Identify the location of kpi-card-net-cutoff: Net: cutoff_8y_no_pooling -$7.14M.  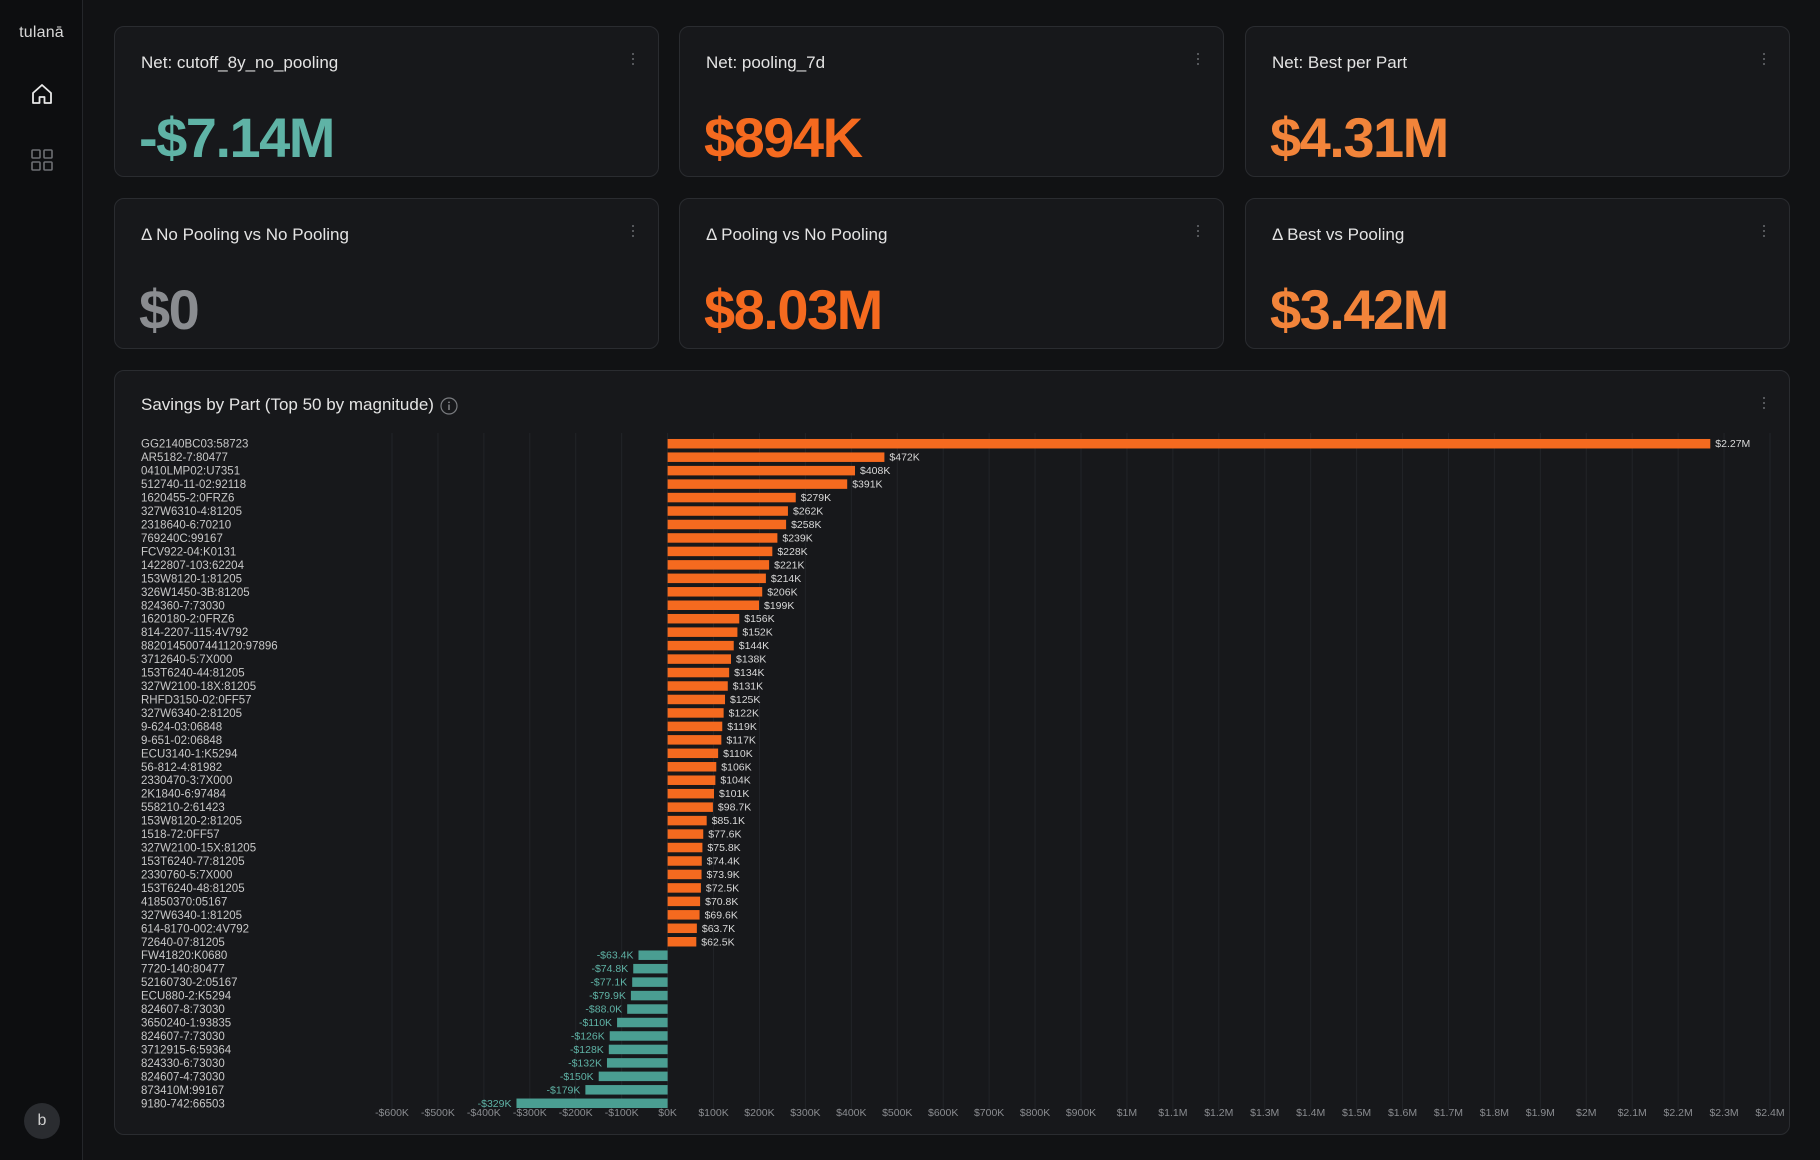
(386, 101).